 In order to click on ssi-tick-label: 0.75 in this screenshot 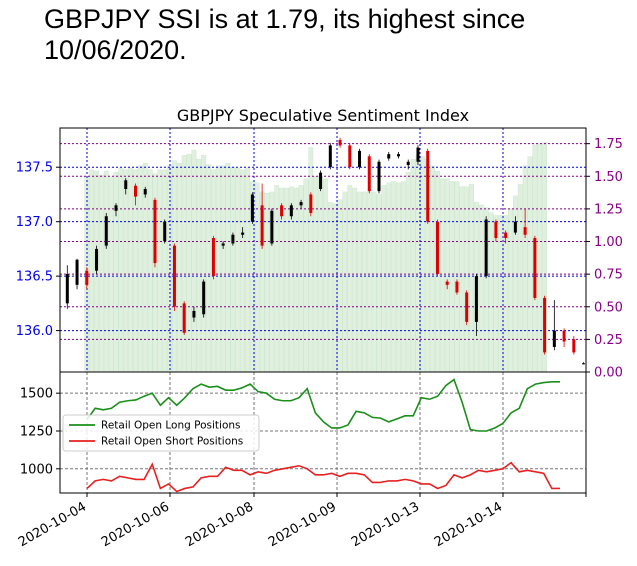, I will do `click(608, 275)`.